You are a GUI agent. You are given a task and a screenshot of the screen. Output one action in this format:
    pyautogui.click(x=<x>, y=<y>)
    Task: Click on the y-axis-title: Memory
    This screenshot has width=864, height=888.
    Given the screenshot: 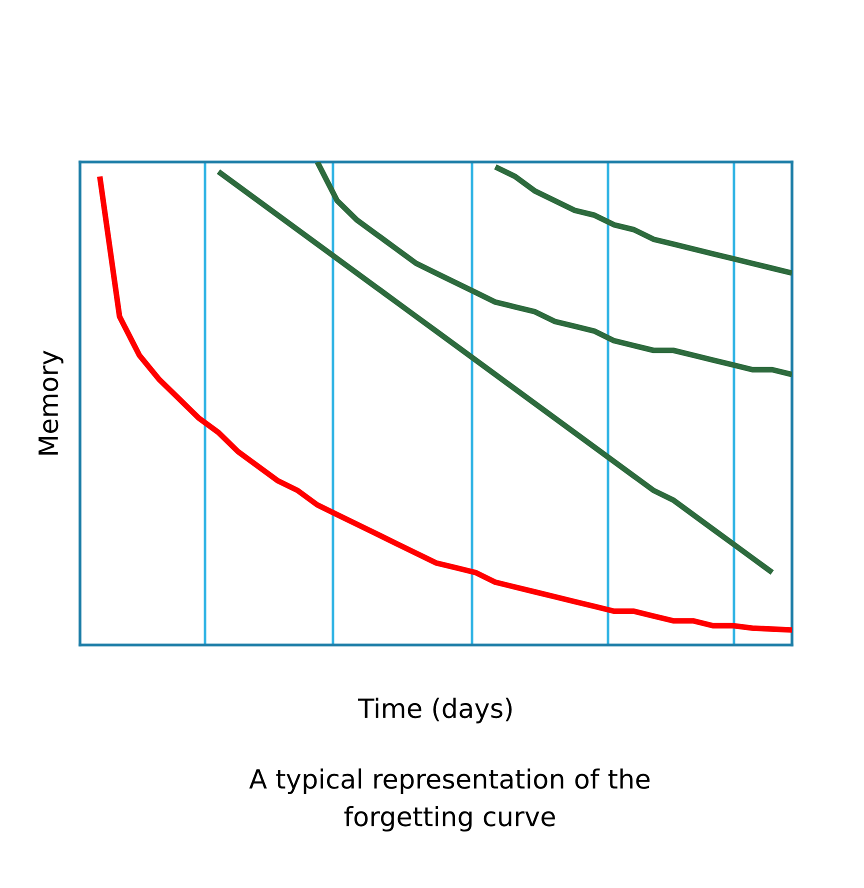 What is the action you would take?
    pyautogui.click(x=51, y=402)
    